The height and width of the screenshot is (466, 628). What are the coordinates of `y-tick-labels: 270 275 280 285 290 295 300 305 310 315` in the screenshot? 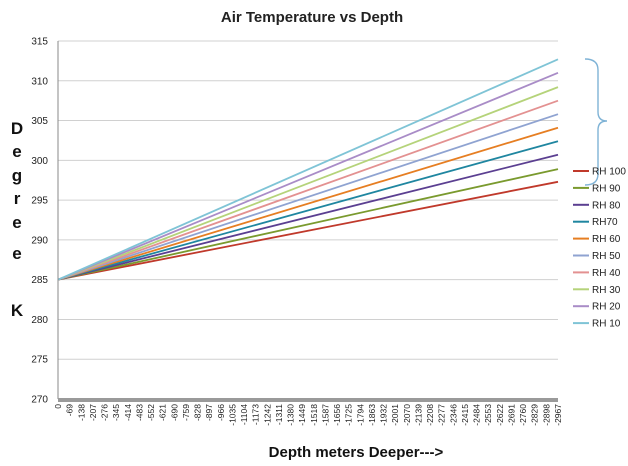 It's located at (39, 221).